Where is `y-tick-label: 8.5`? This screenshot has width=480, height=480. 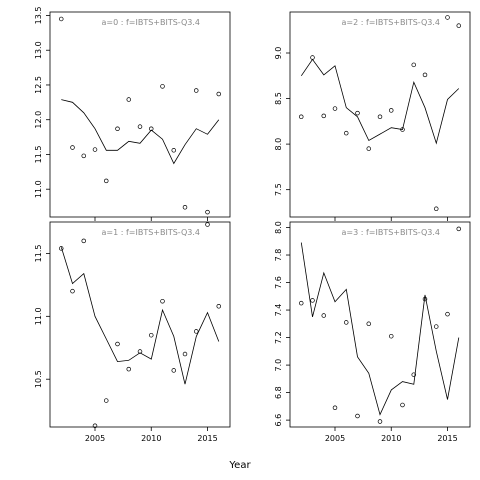 y-tick-label: 8.5 is located at coordinates (278, 98).